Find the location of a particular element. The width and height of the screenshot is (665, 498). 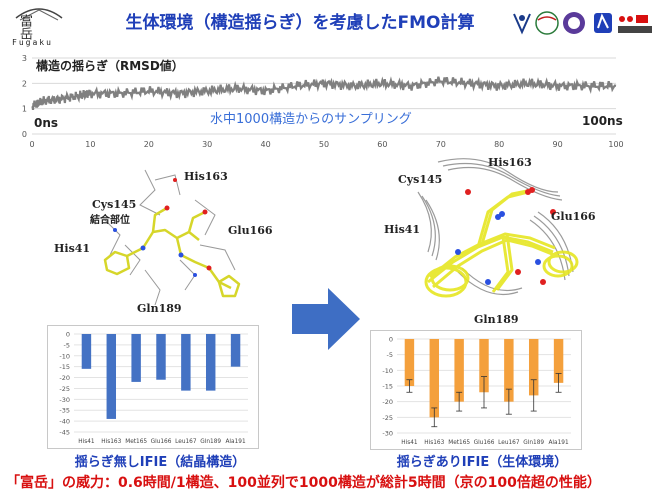

rmsd-x-tick-label: 50 is located at coordinates (324, 144).